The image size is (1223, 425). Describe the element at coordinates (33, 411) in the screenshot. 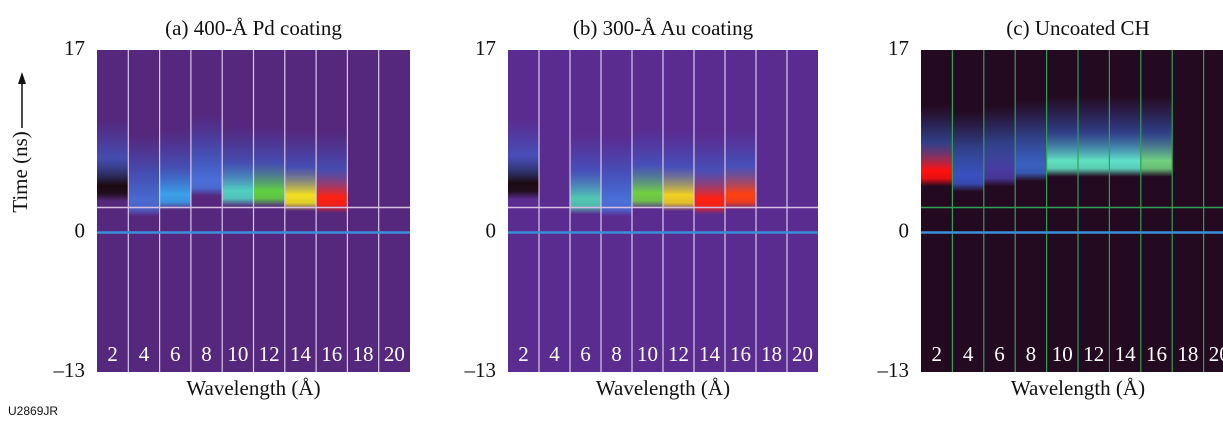

I see `figure-id: U2869JR` at that location.